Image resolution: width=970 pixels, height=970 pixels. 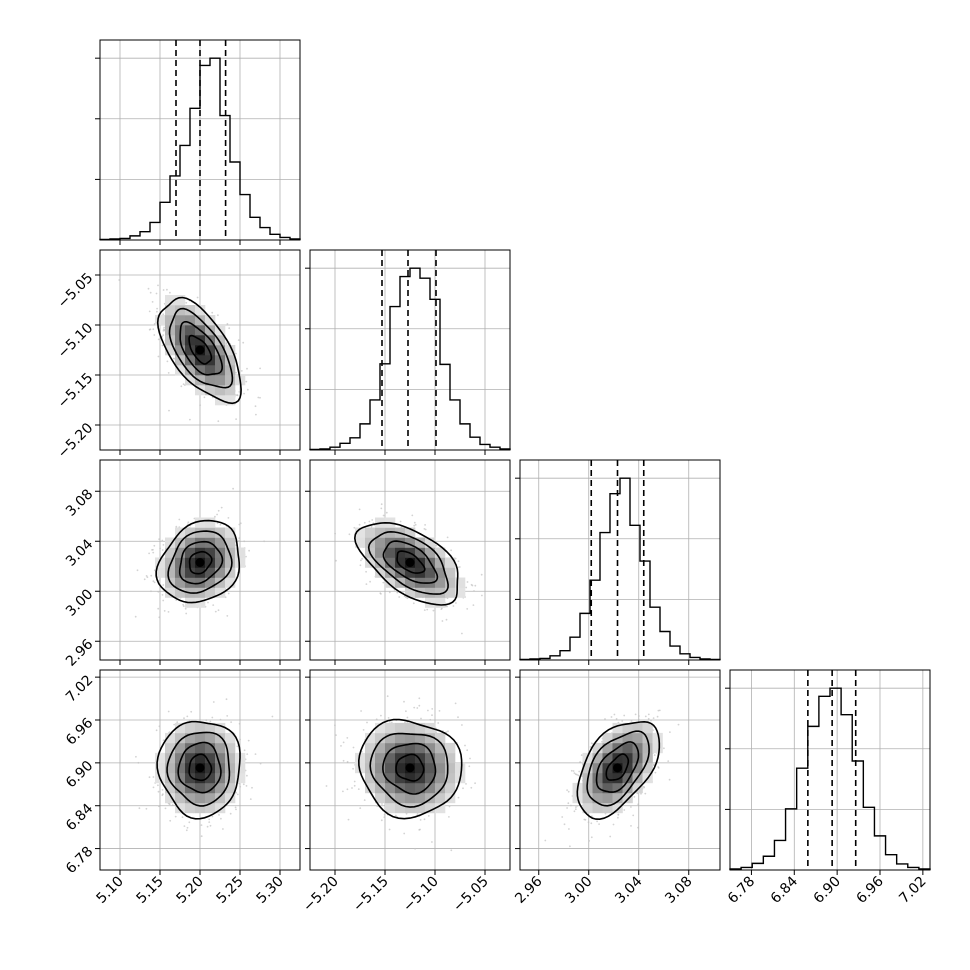 I want to click on x-tick-label: 2.96, so click(x=528, y=889).